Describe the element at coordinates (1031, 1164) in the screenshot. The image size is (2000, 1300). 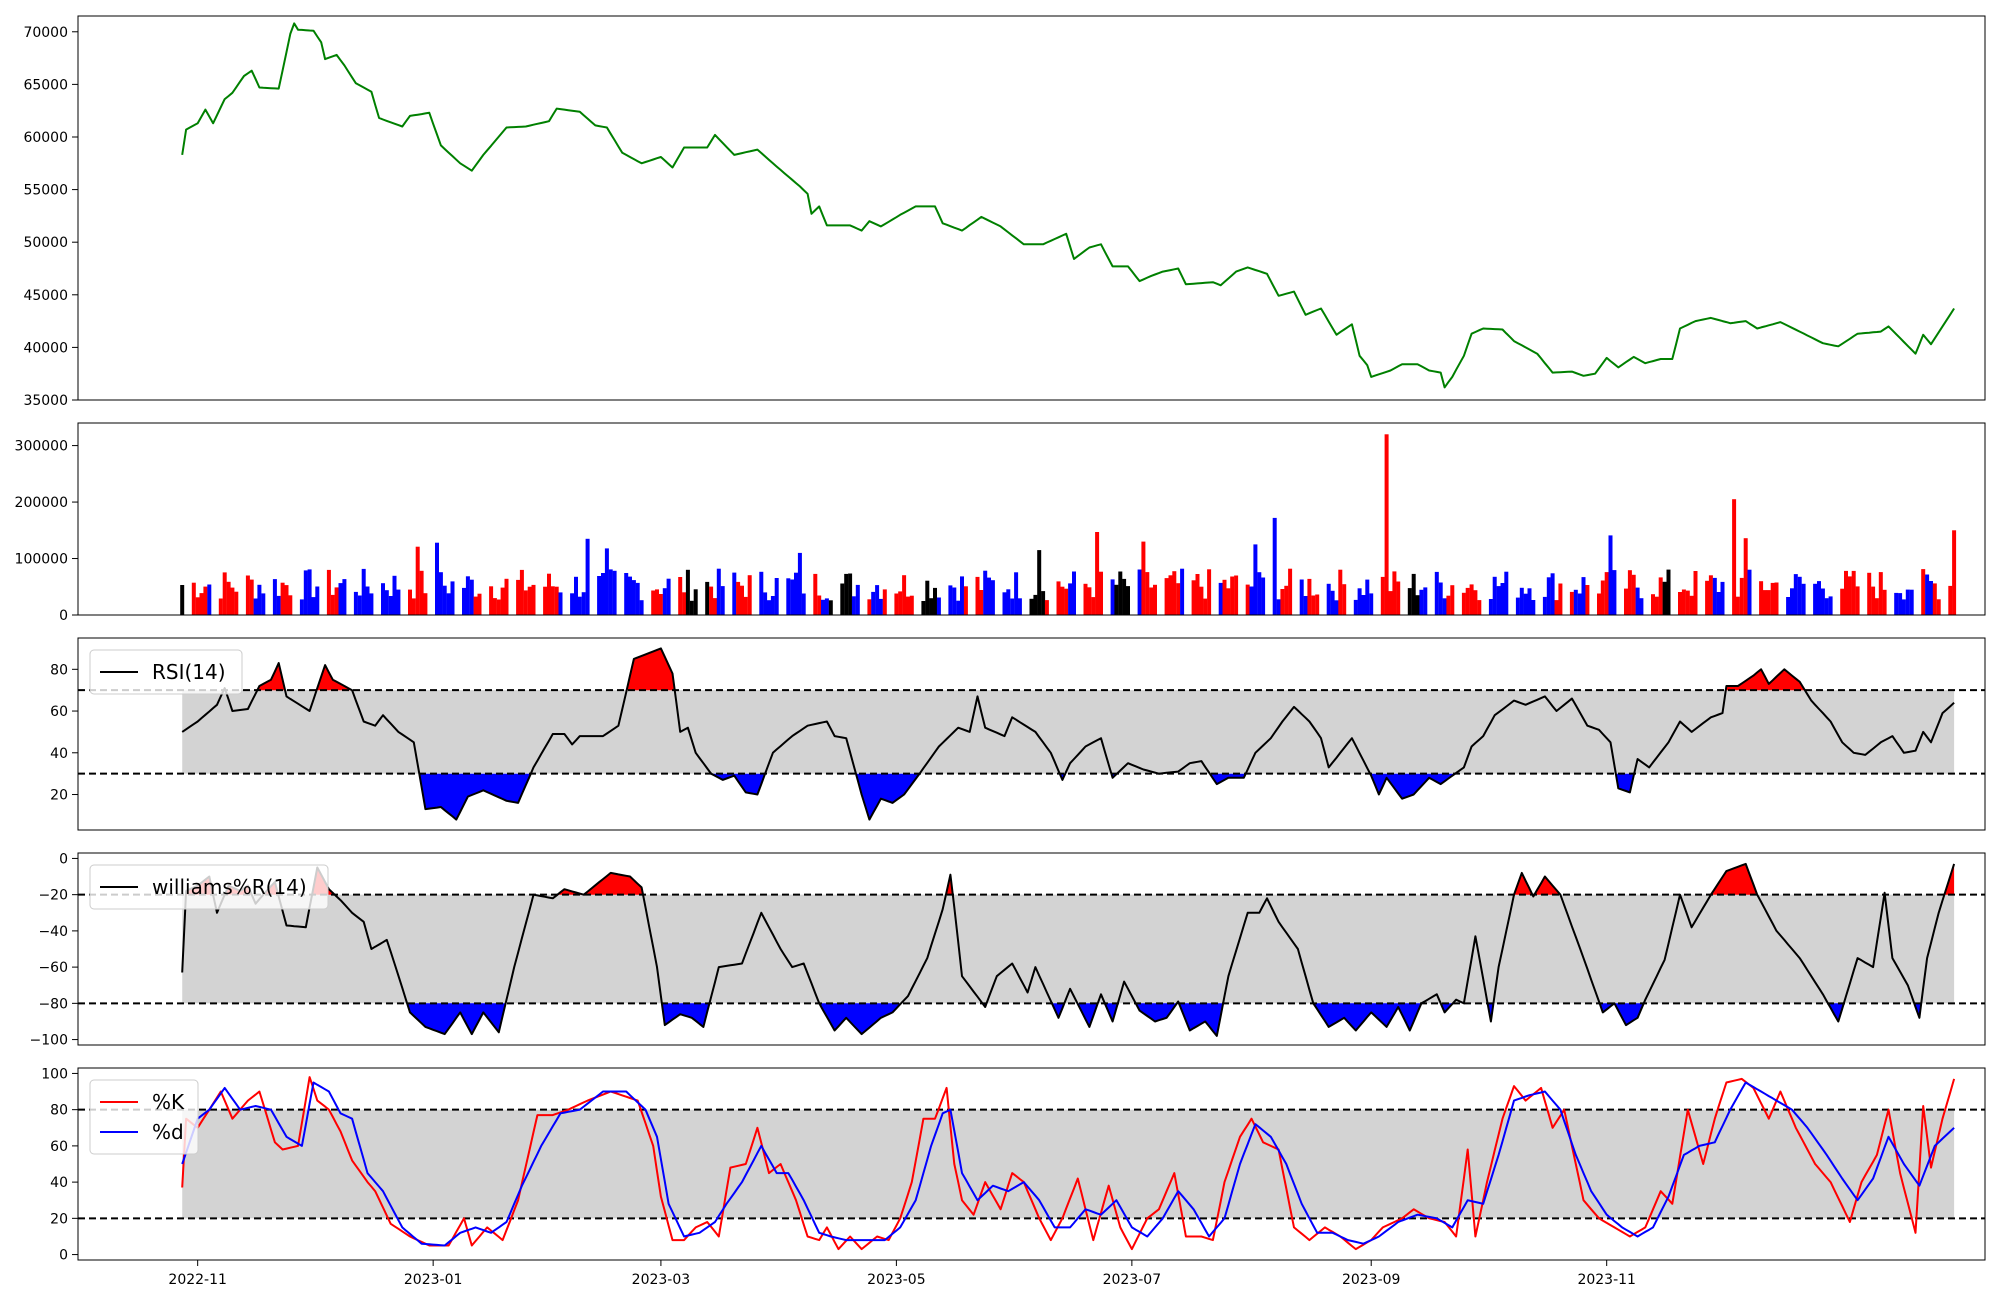
I see `stochastic-panel-frame` at that location.